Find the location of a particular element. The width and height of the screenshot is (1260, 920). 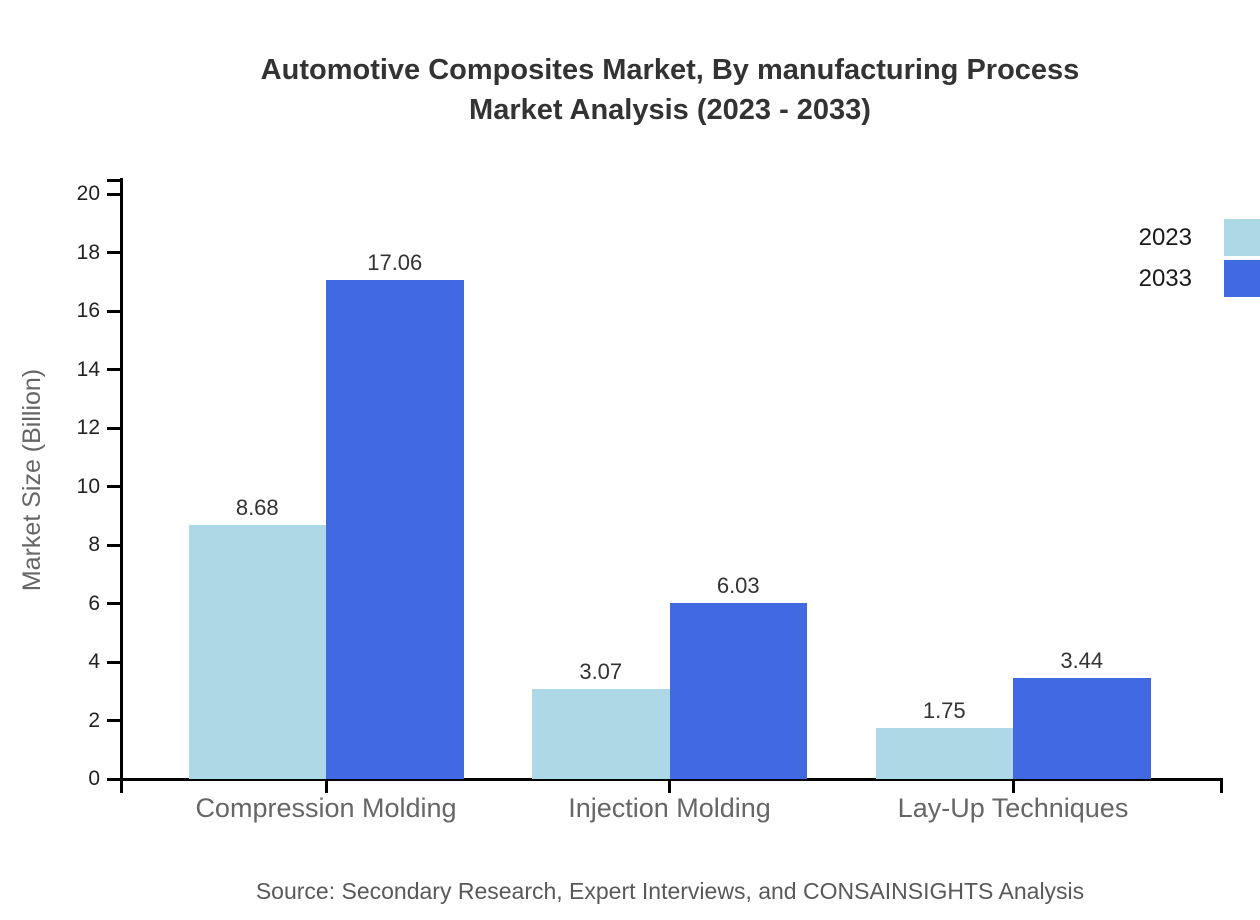

y-tick-label: 10 is located at coordinates (88, 486).